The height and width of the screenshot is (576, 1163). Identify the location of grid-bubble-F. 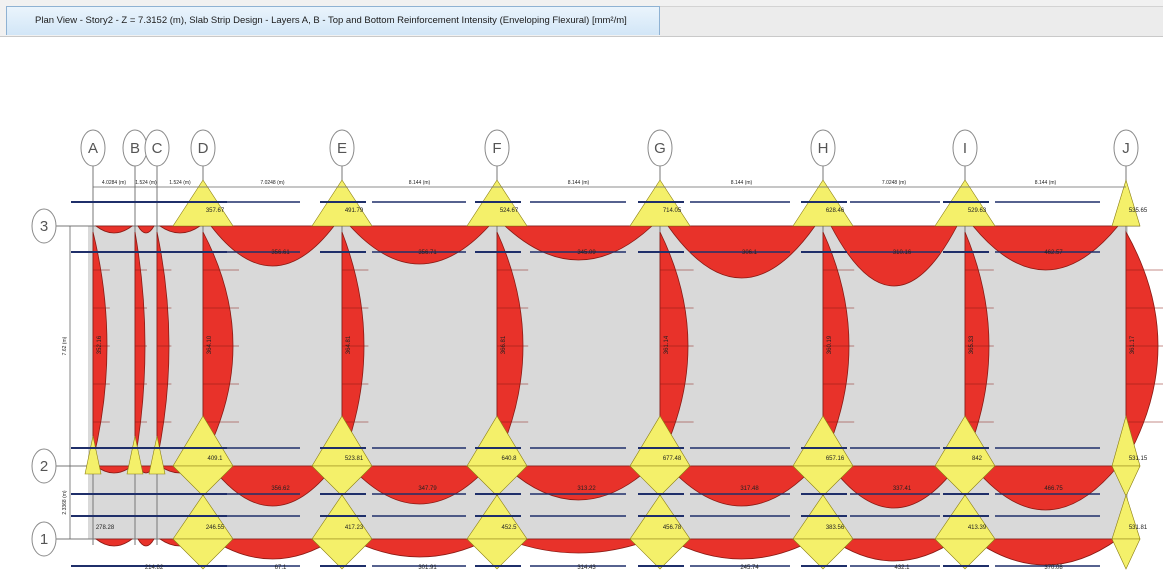
(497, 148).